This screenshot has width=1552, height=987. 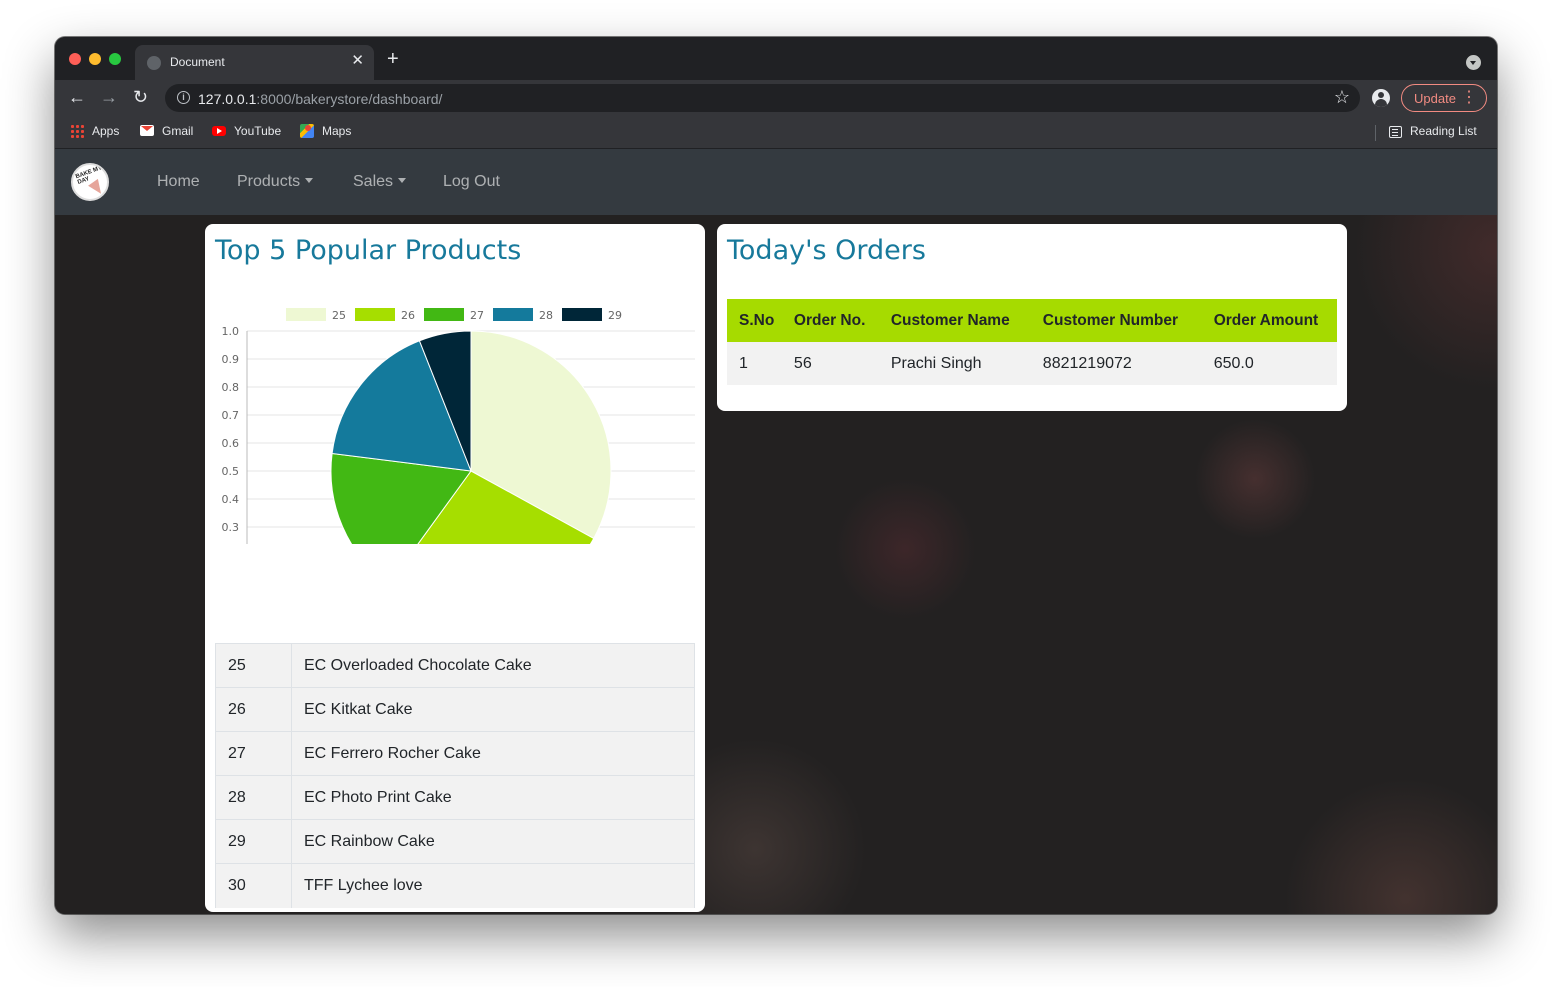 I want to click on reading-list-button: Reading List, so click(x=1433, y=131).